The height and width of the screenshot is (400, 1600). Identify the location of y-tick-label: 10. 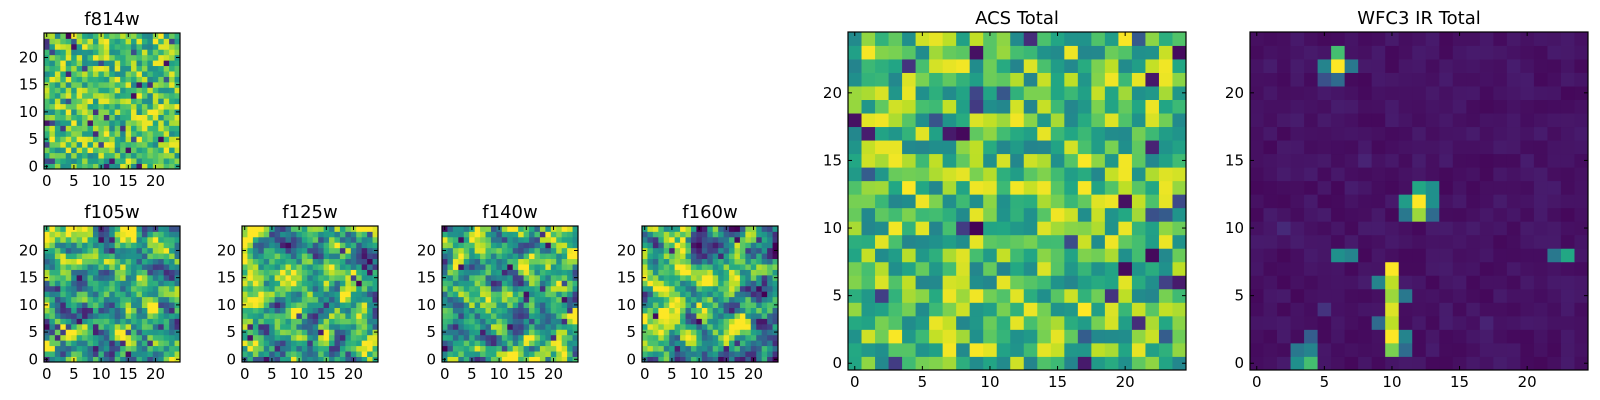
(832, 228).